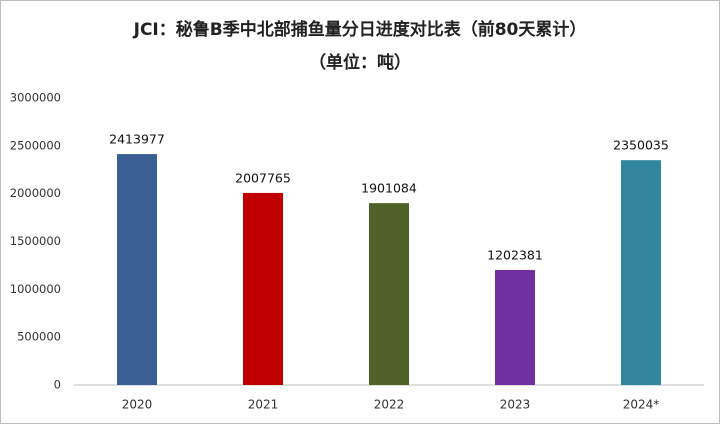 The width and height of the screenshot is (720, 424). I want to click on y-tick-label: 3000000, so click(35, 98).